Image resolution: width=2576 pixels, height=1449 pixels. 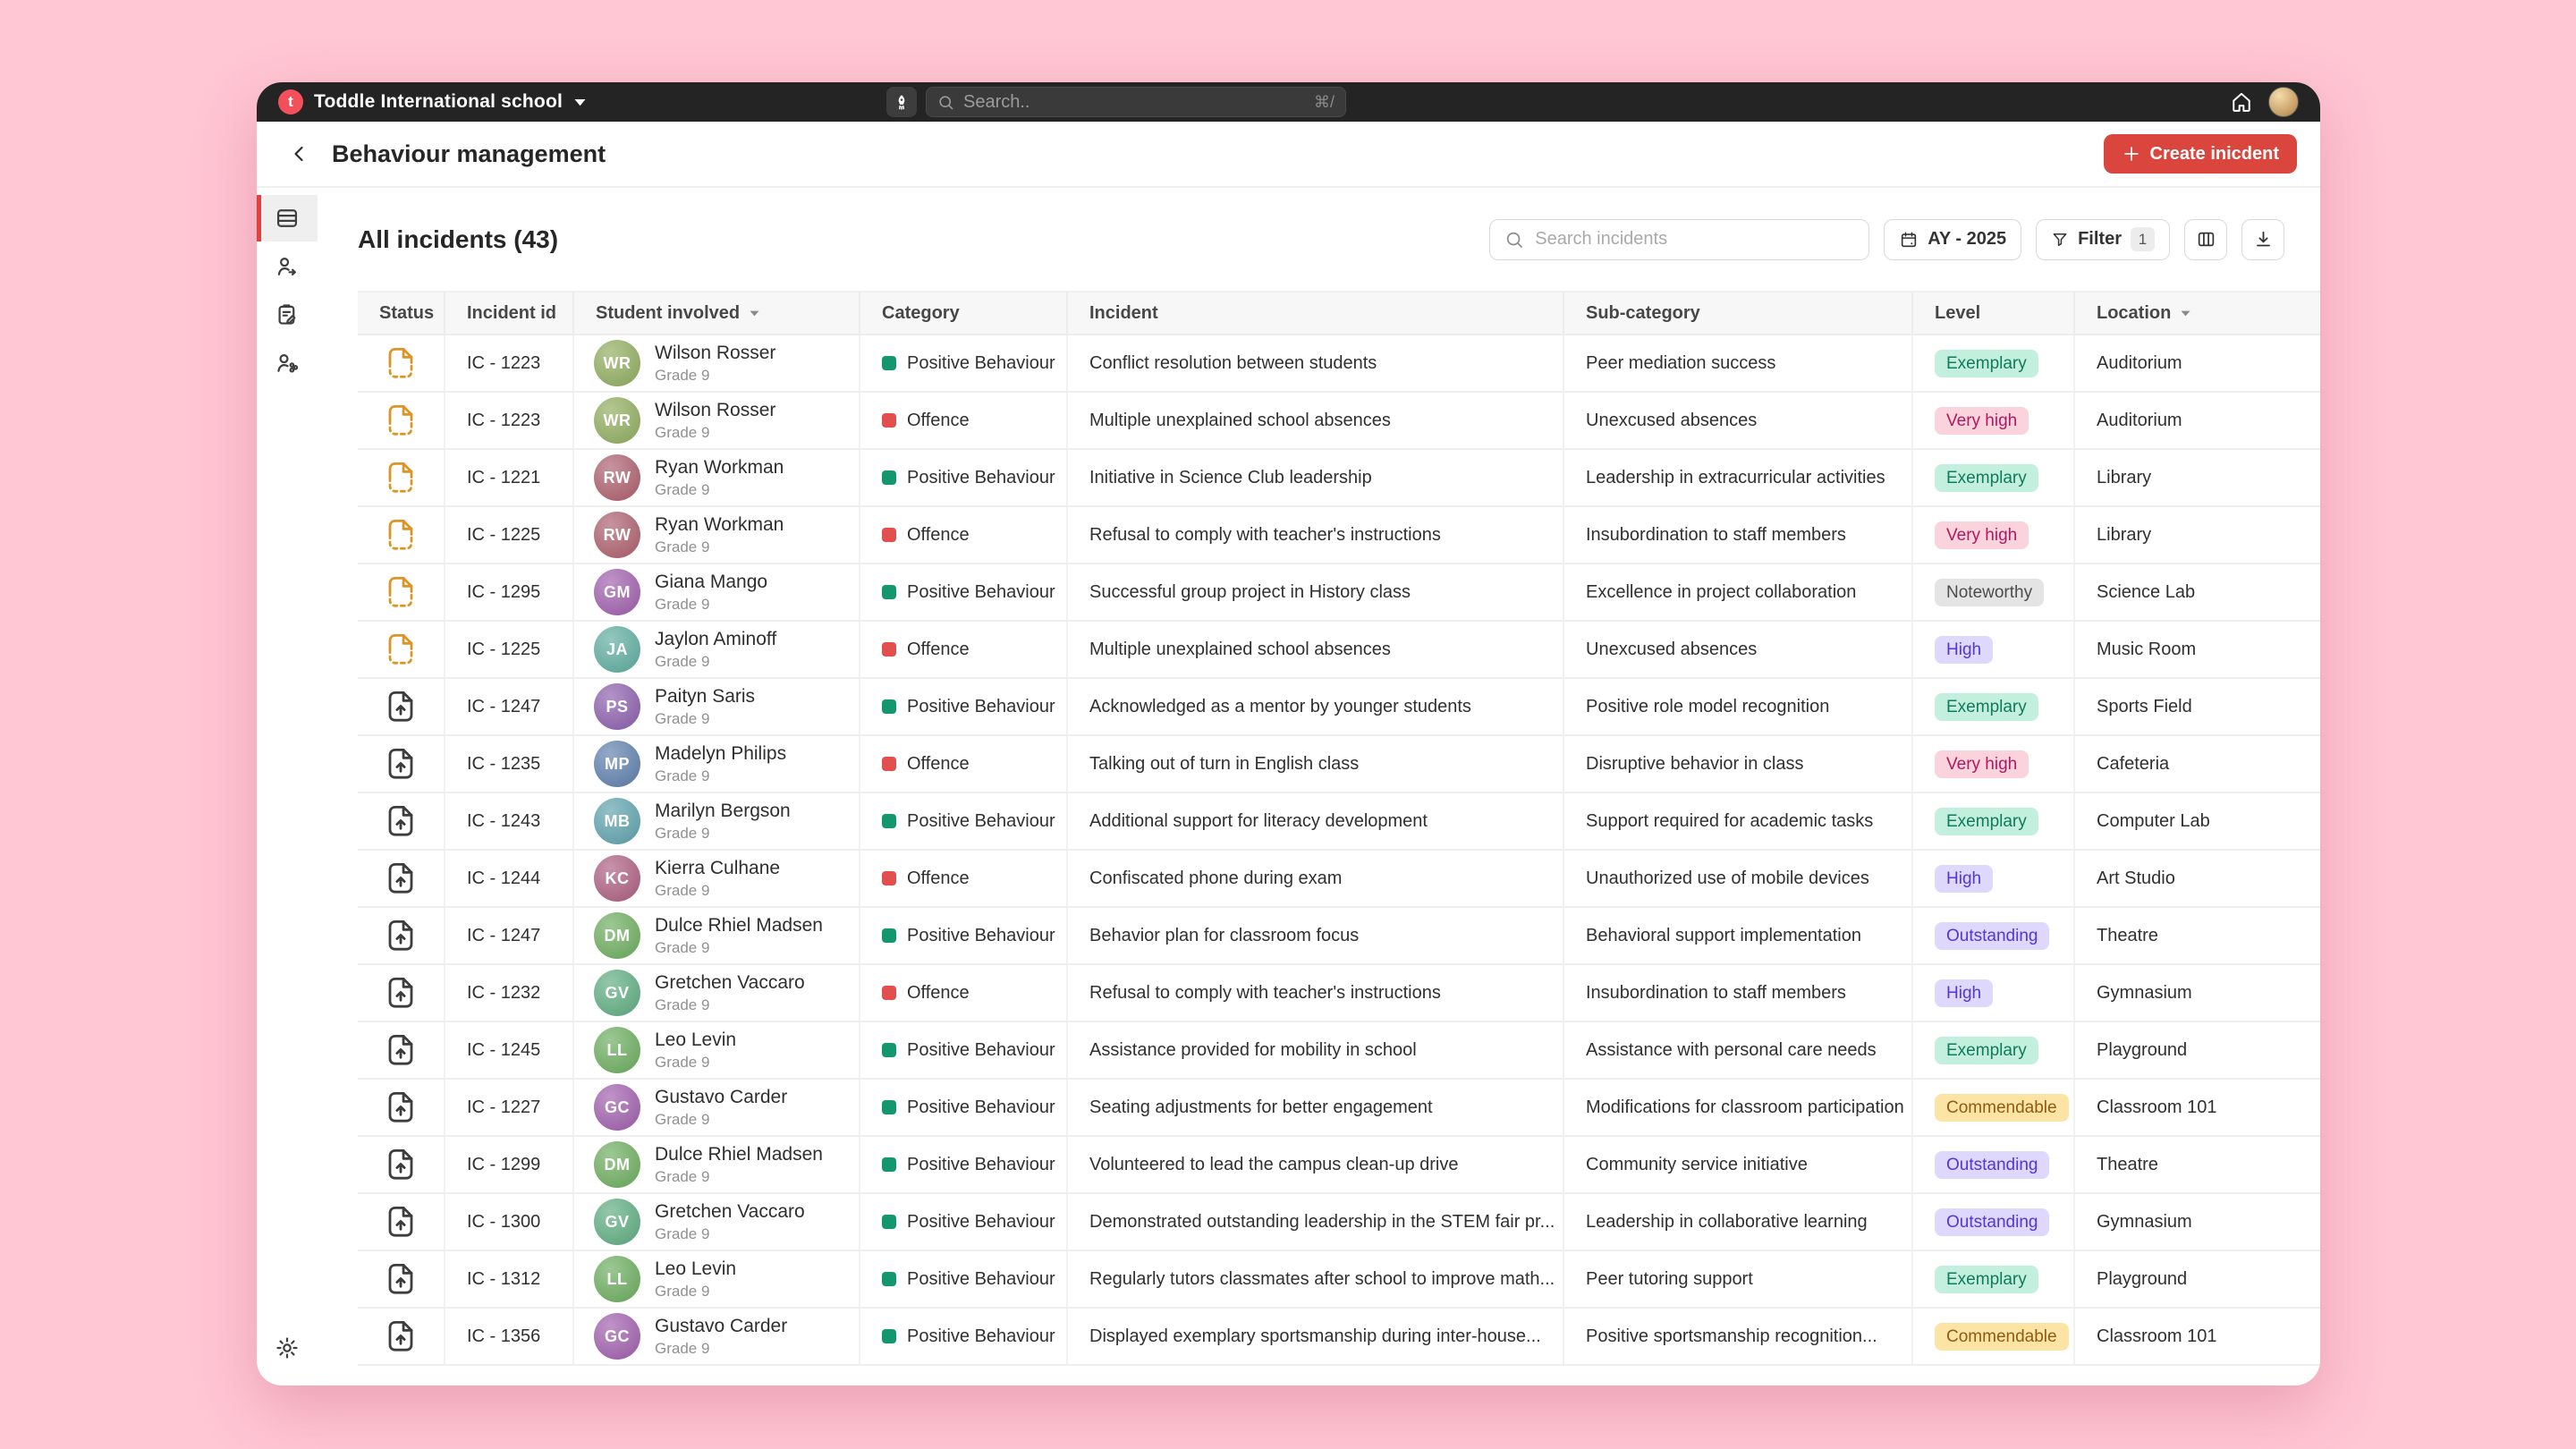 I want to click on sidebar, so click(x=287, y=786).